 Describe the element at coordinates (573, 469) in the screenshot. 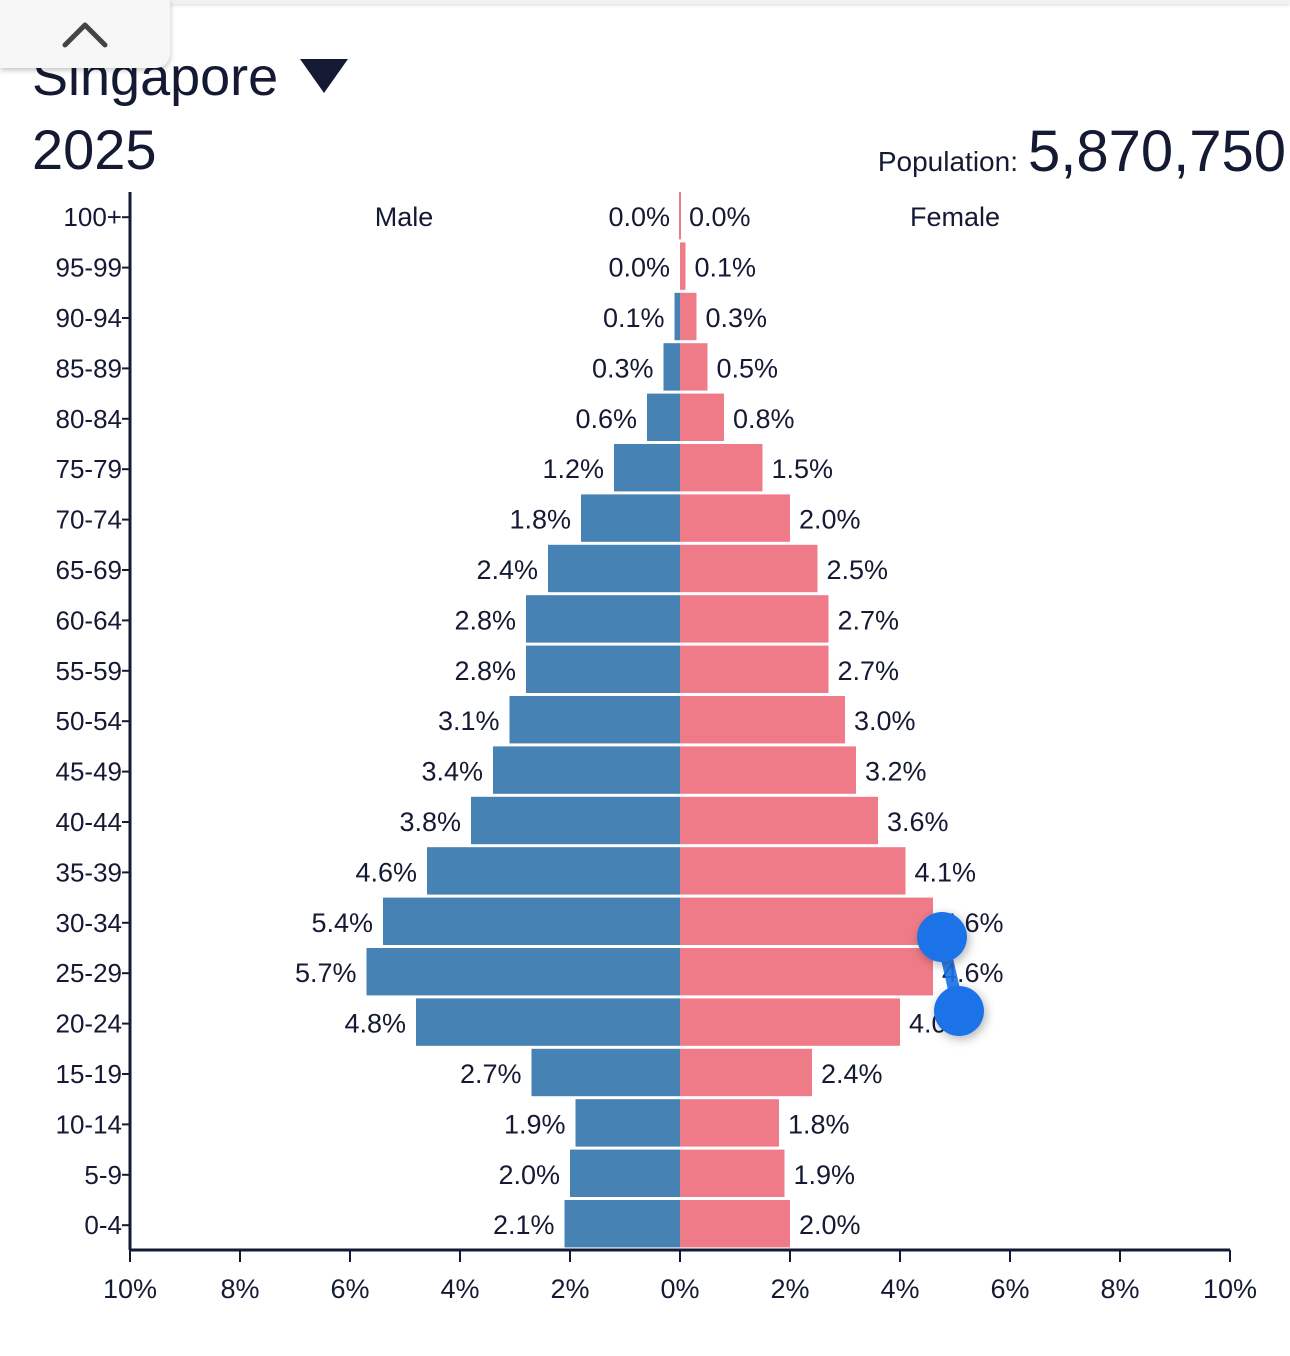

I see `male-value-label: 1.2%` at that location.